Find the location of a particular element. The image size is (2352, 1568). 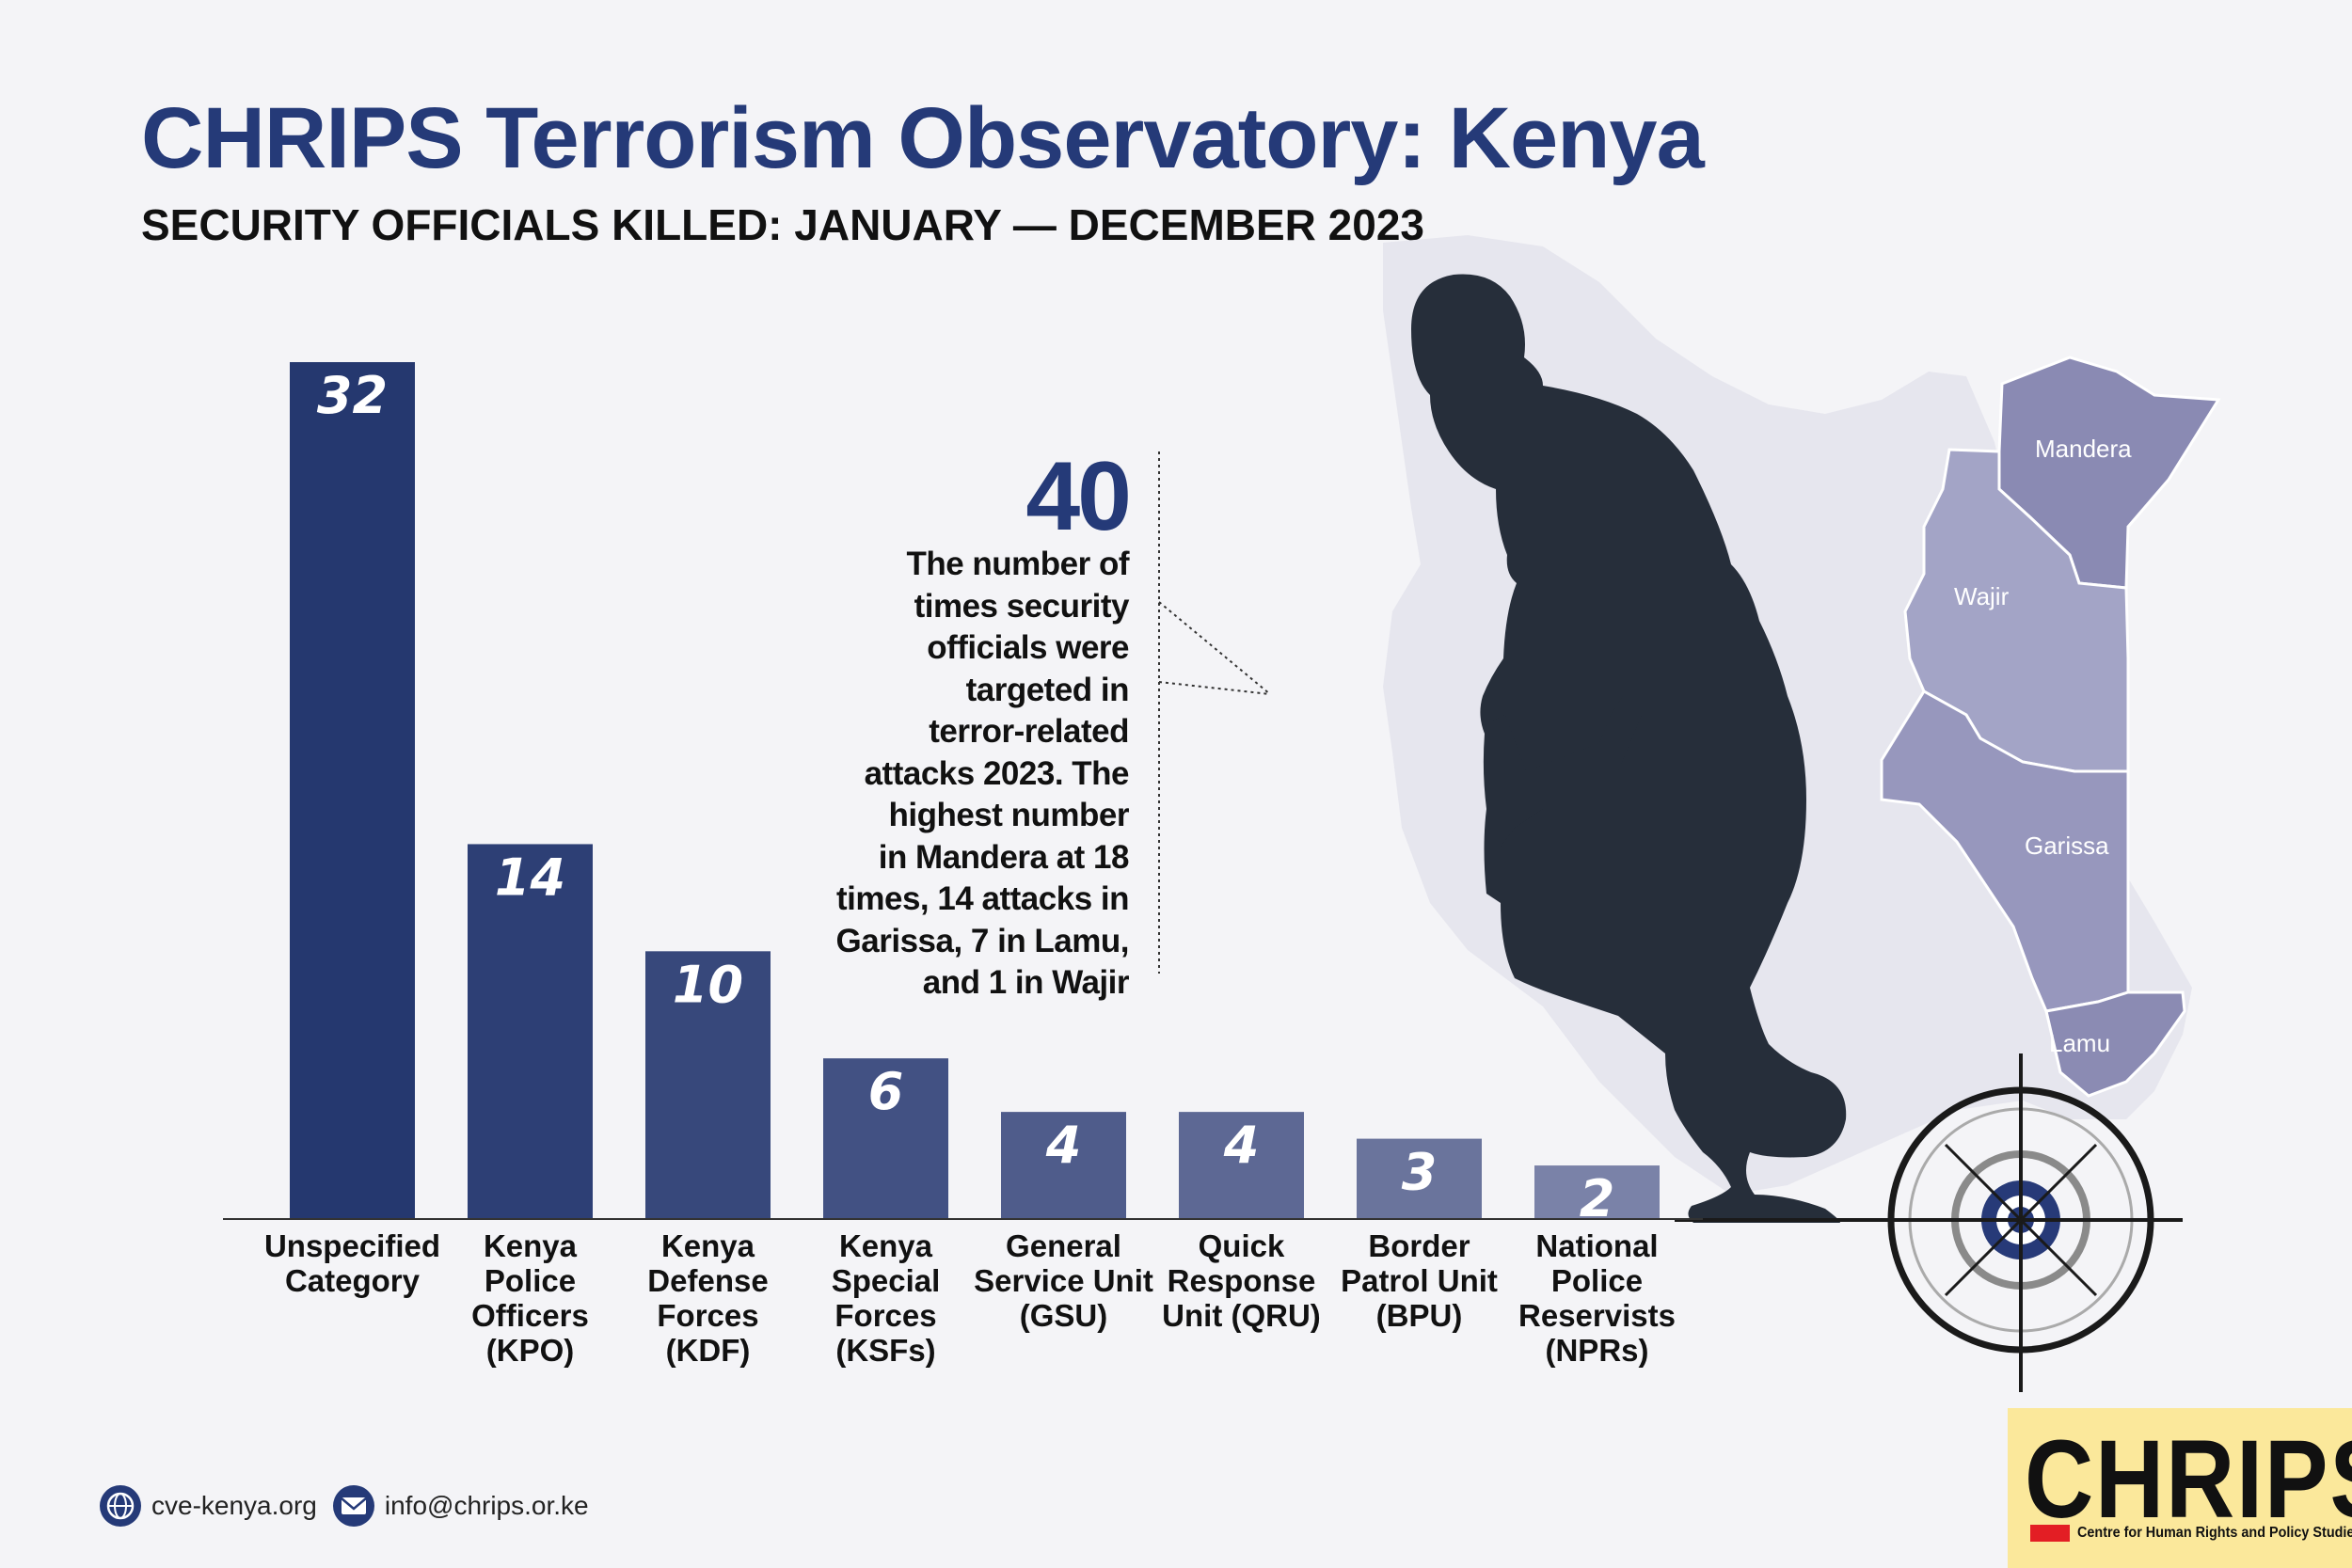

bar-value-label-6: 3 is located at coordinates (1420, 1172).